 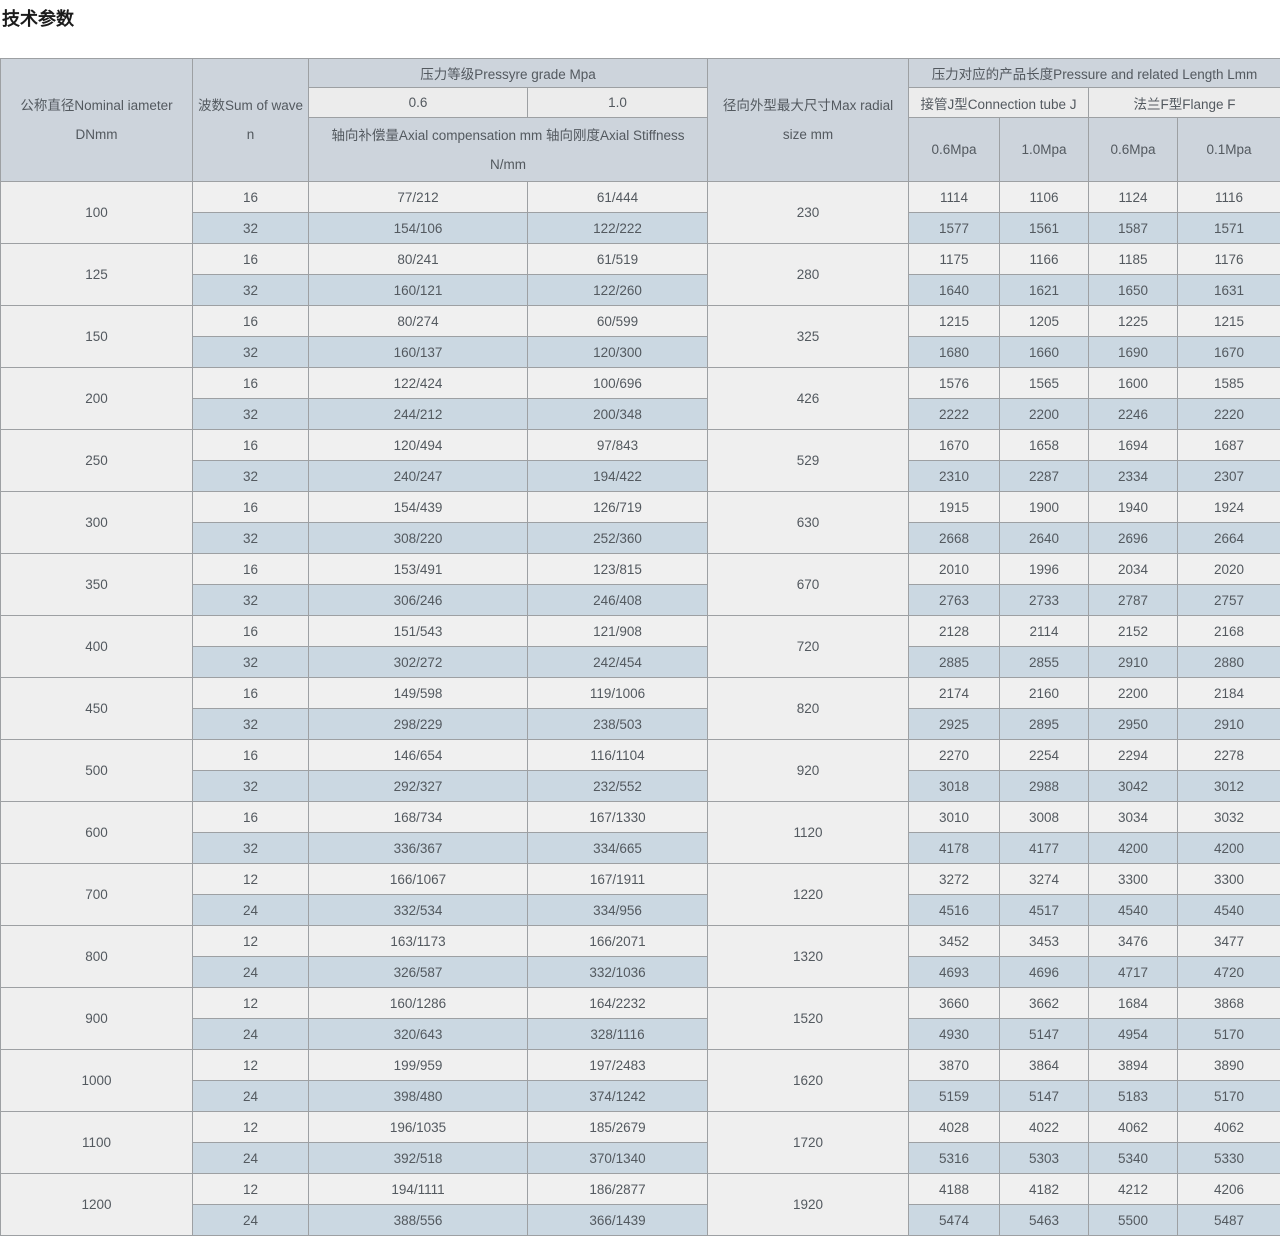 What do you see at coordinates (1044, 848) in the screenshot?
I see `cell-length-j-1-0: 4177` at bounding box center [1044, 848].